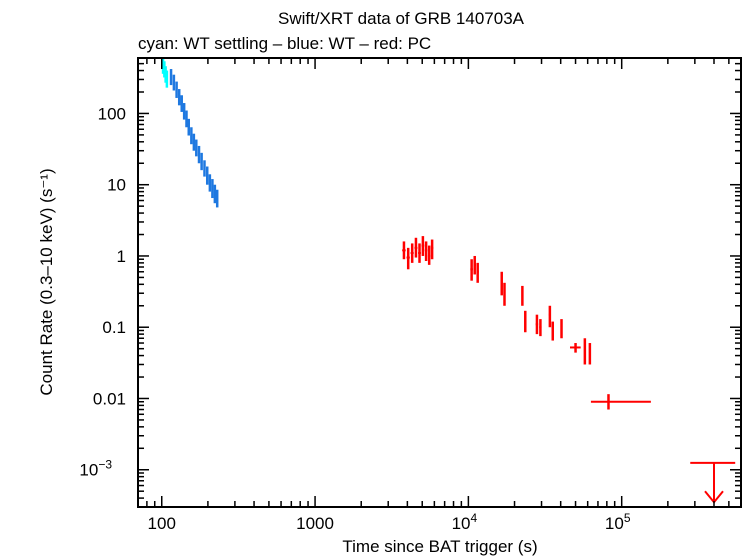  I want to click on chart-title: Swift/XRT data of GRB 140703A, so click(401, 18).